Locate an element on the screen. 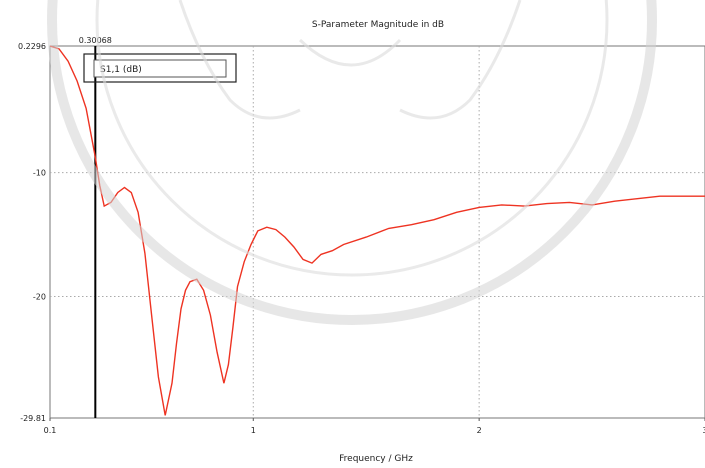  x-tick-label: 2 is located at coordinates (479, 430).